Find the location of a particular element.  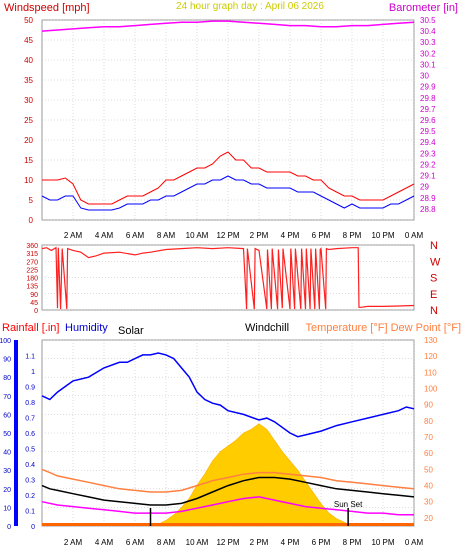

barometer-tick-label: 29.3 is located at coordinates (428, 153).